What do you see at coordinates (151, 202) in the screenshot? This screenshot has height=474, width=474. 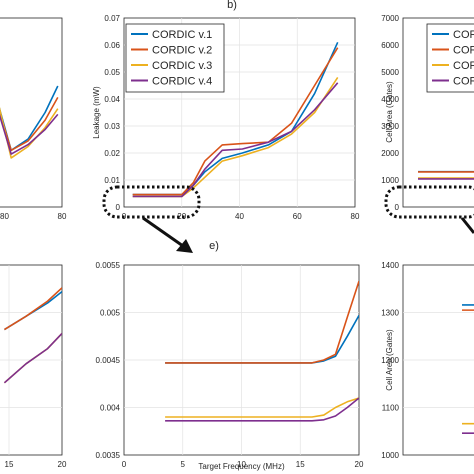 I see `zoom-box-b` at bounding box center [151, 202].